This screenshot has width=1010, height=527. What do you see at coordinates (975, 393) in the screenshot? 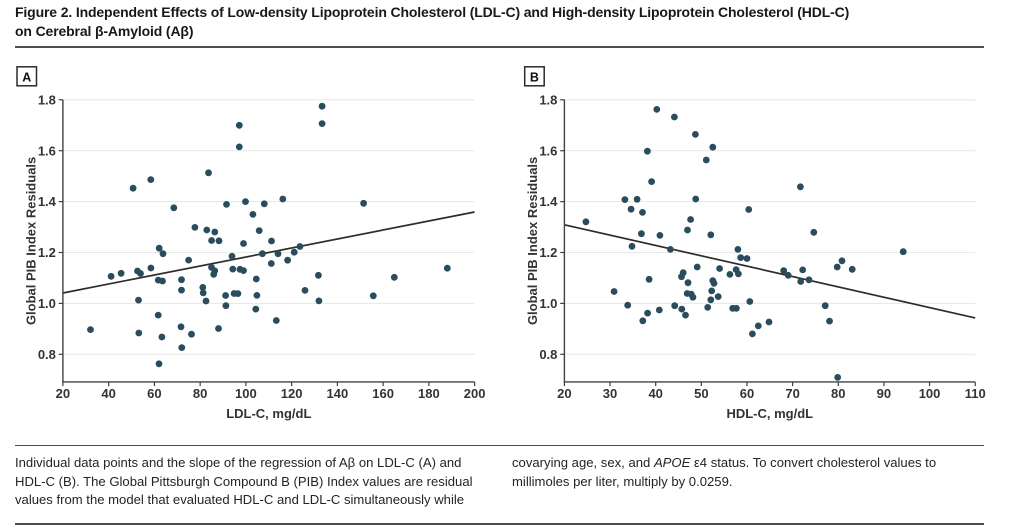
I see `svg-text: 110` at bounding box center [975, 393].